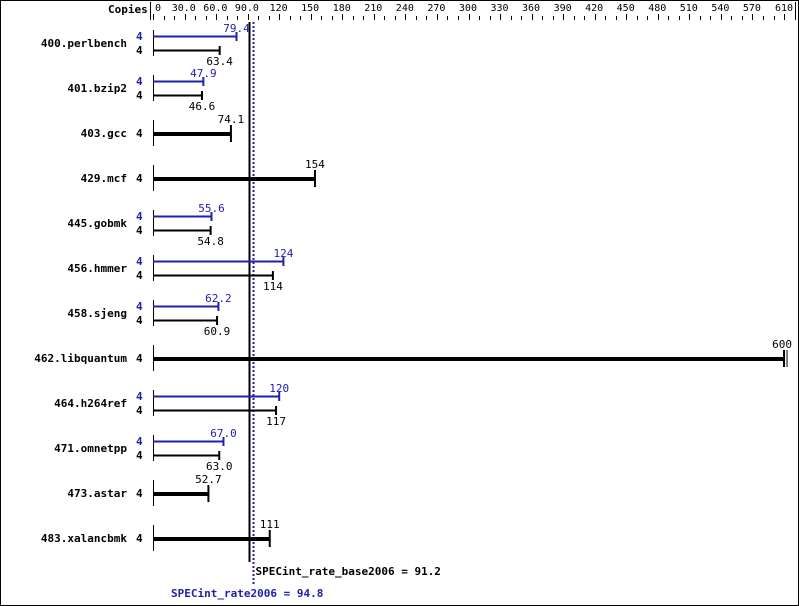 This screenshot has height=606, width=799. What do you see at coordinates (594, 8) in the screenshot?
I see `tick-label: 420` at bounding box center [594, 8].